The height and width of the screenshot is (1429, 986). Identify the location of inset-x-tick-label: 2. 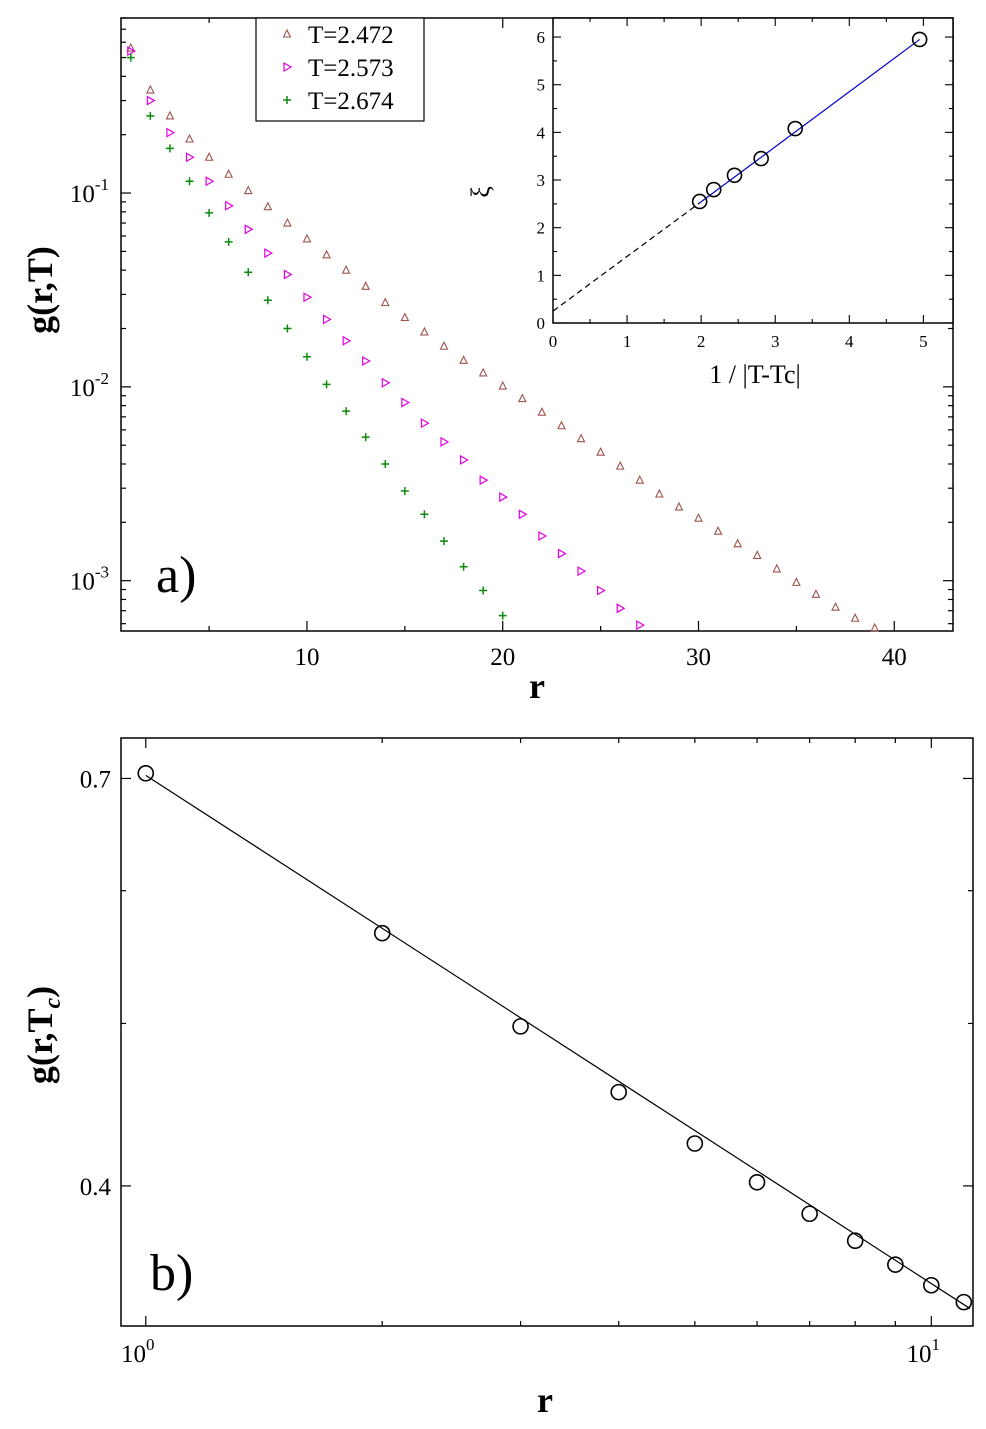
(701, 341).